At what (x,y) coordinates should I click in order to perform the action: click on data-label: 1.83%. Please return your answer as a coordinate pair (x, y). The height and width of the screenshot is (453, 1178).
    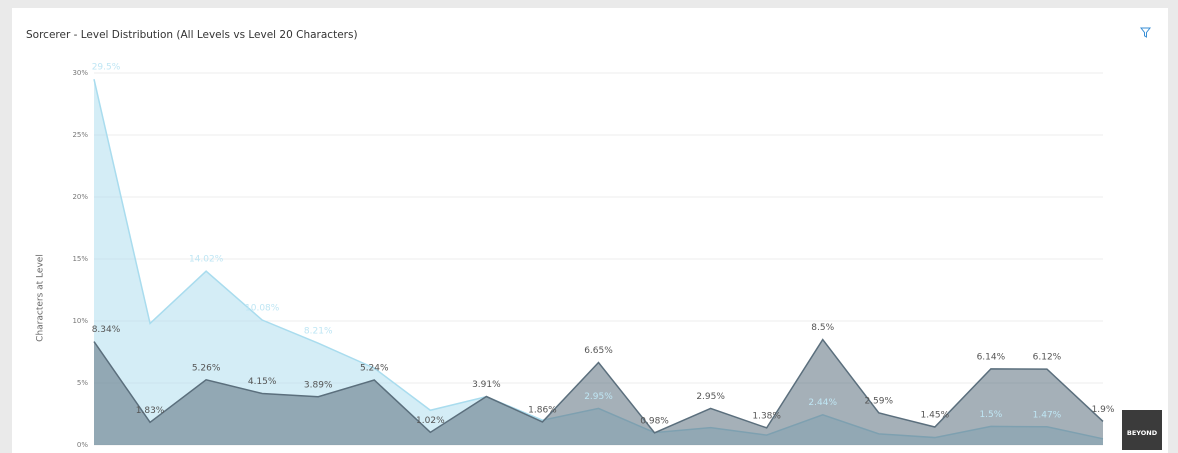
    Looking at the image, I should click on (150, 411).